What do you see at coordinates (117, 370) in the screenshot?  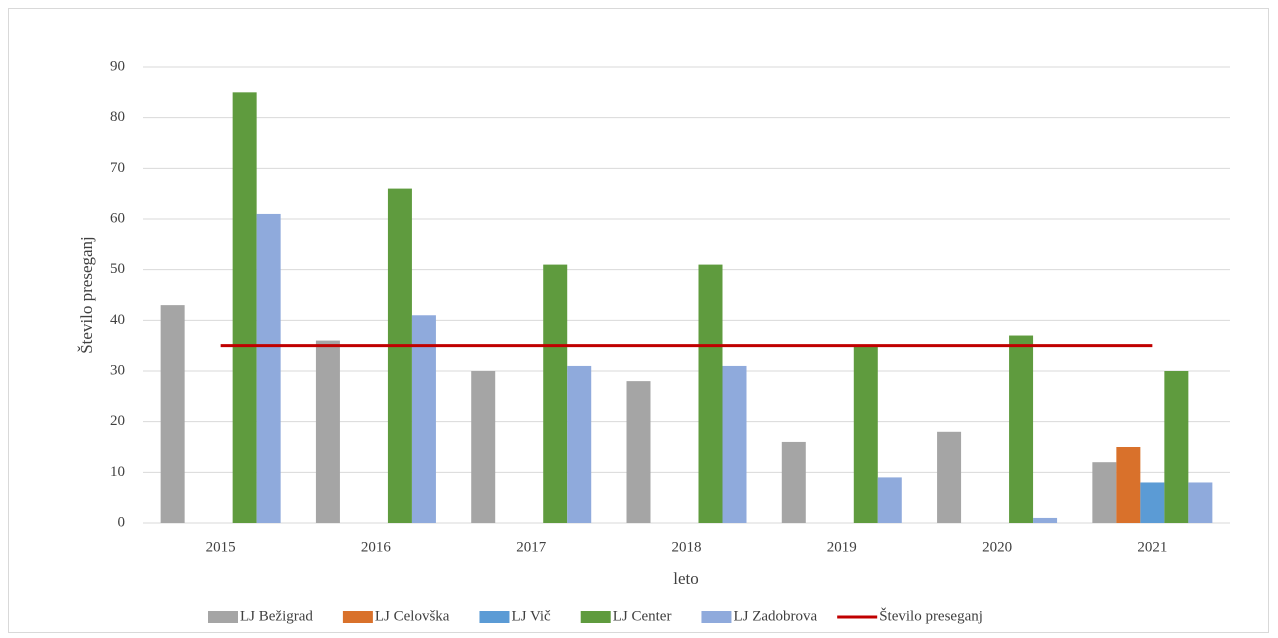 I see `y-tick-label: 30` at bounding box center [117, 370].